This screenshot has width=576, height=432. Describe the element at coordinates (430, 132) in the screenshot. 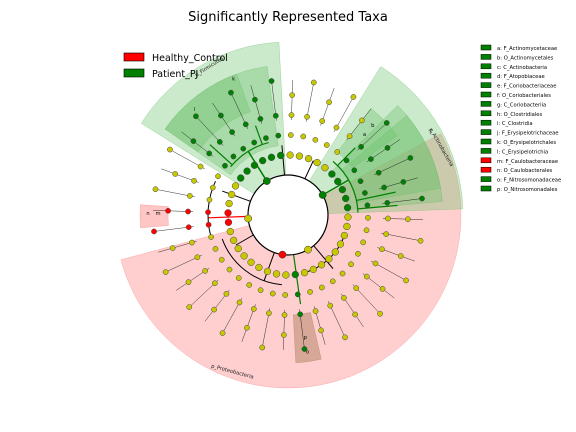

I see `clade-letter-c: c` at that location.